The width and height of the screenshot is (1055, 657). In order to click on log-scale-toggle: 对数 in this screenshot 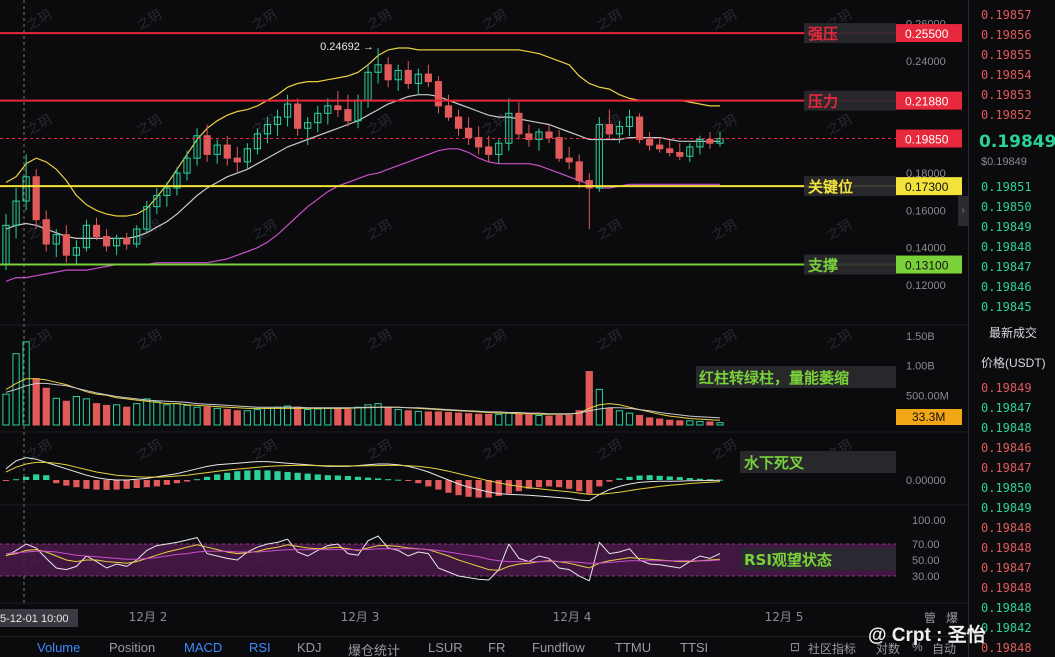, I will do `click(888, 649)`.